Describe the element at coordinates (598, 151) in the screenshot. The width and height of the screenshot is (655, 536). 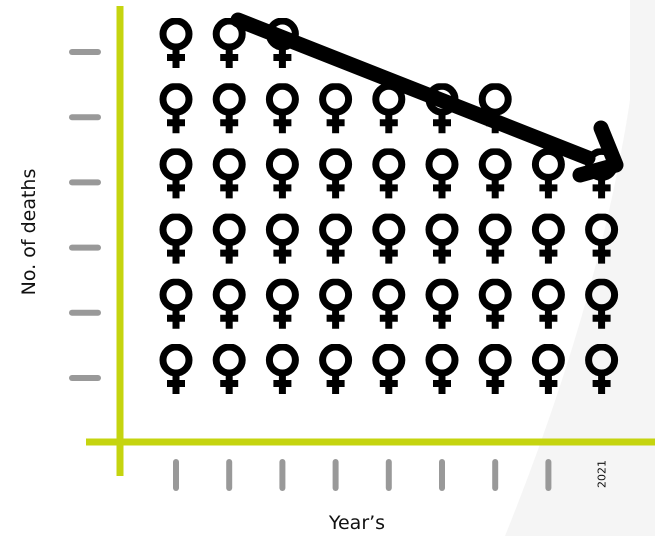
I see `trend-arrow-head` at that location.